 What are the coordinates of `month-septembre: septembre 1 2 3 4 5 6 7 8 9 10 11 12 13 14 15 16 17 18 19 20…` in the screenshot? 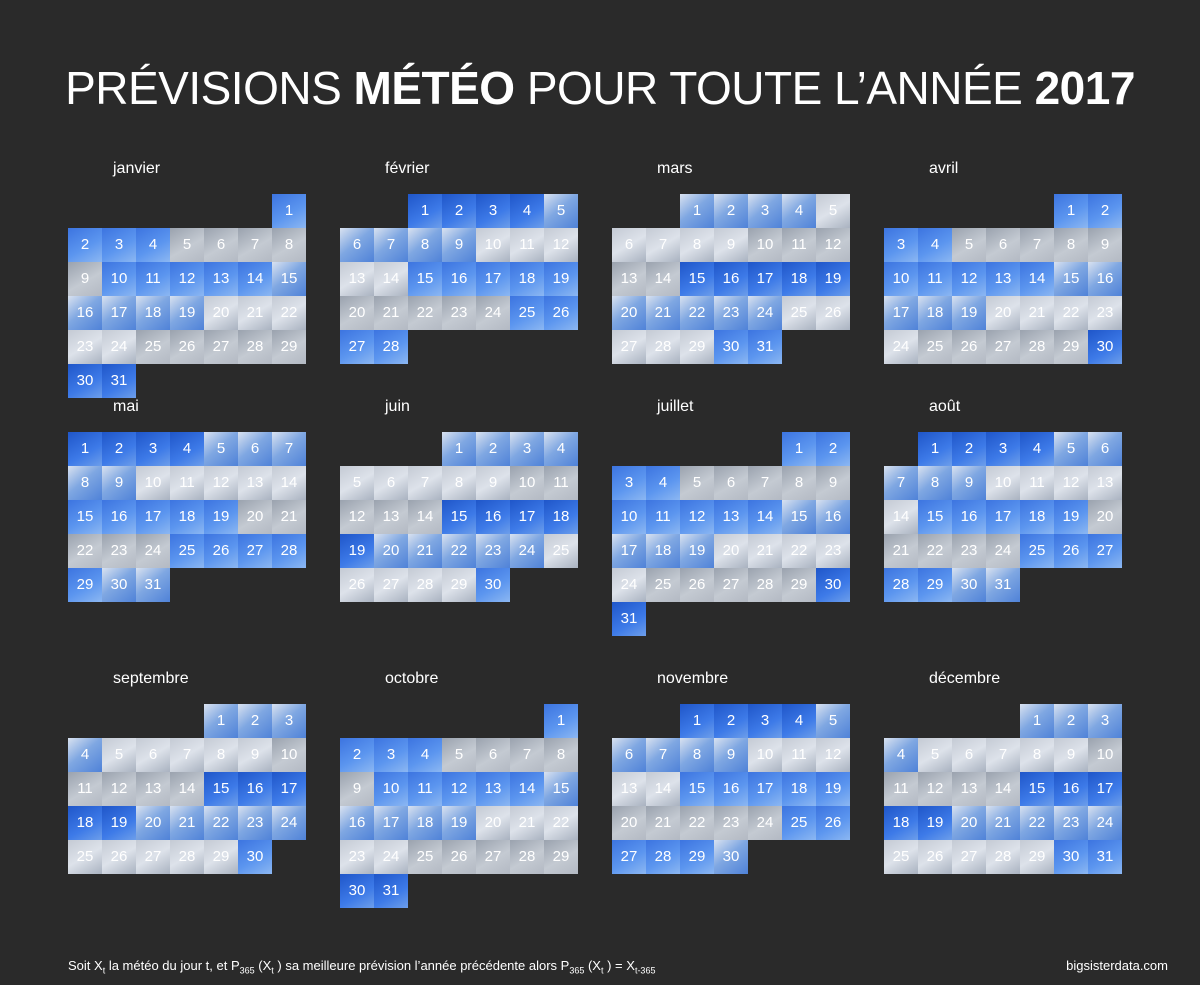 It's located at (187, 810).